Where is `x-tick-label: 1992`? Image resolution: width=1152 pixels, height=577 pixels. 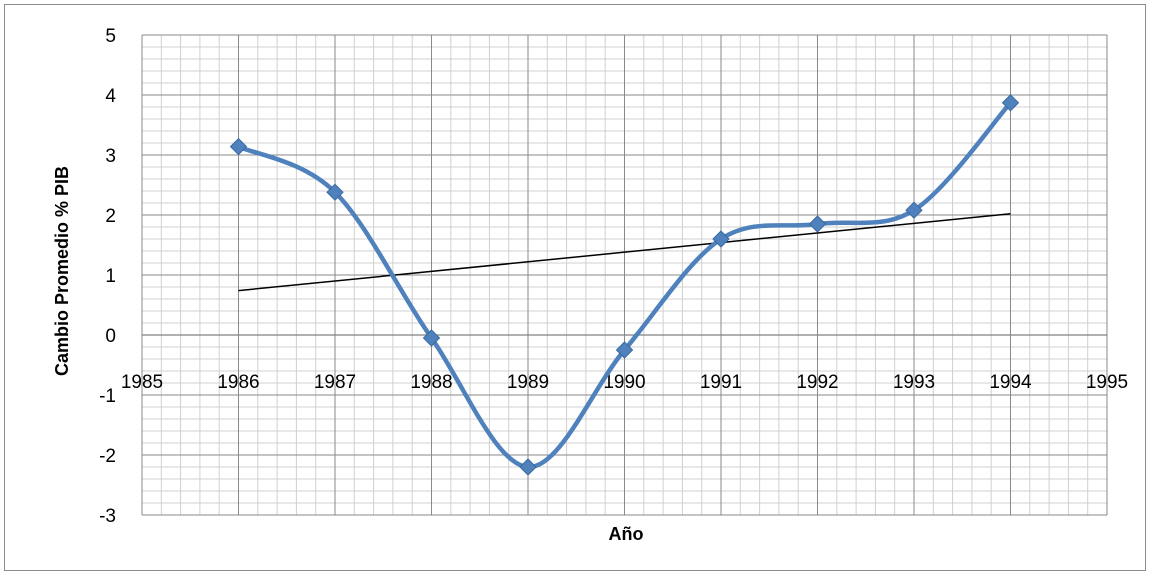
x-tick-label: 1992 is located at coordinates (817, 382).